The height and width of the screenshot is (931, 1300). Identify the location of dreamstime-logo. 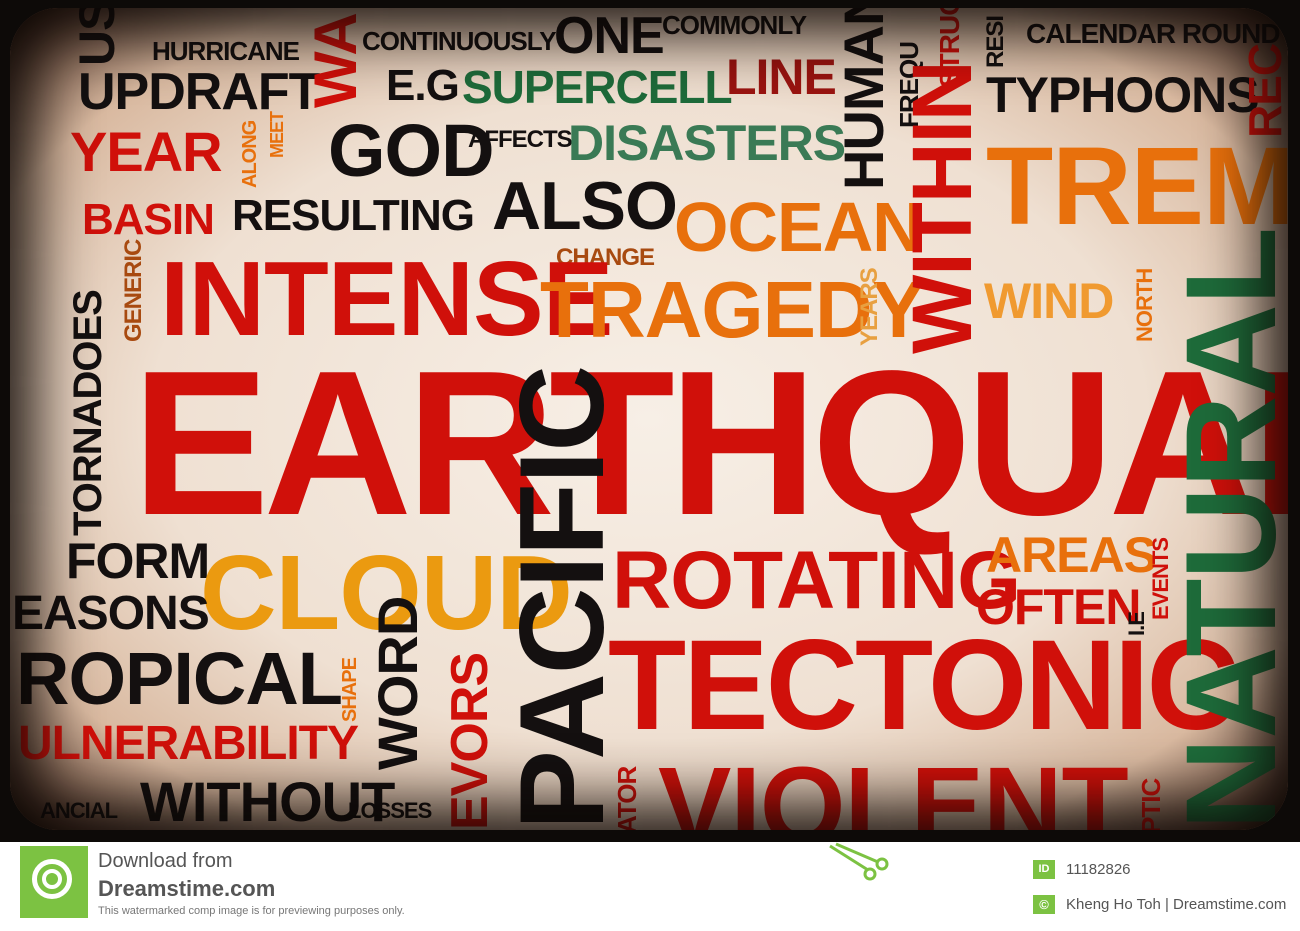
(54, 882).